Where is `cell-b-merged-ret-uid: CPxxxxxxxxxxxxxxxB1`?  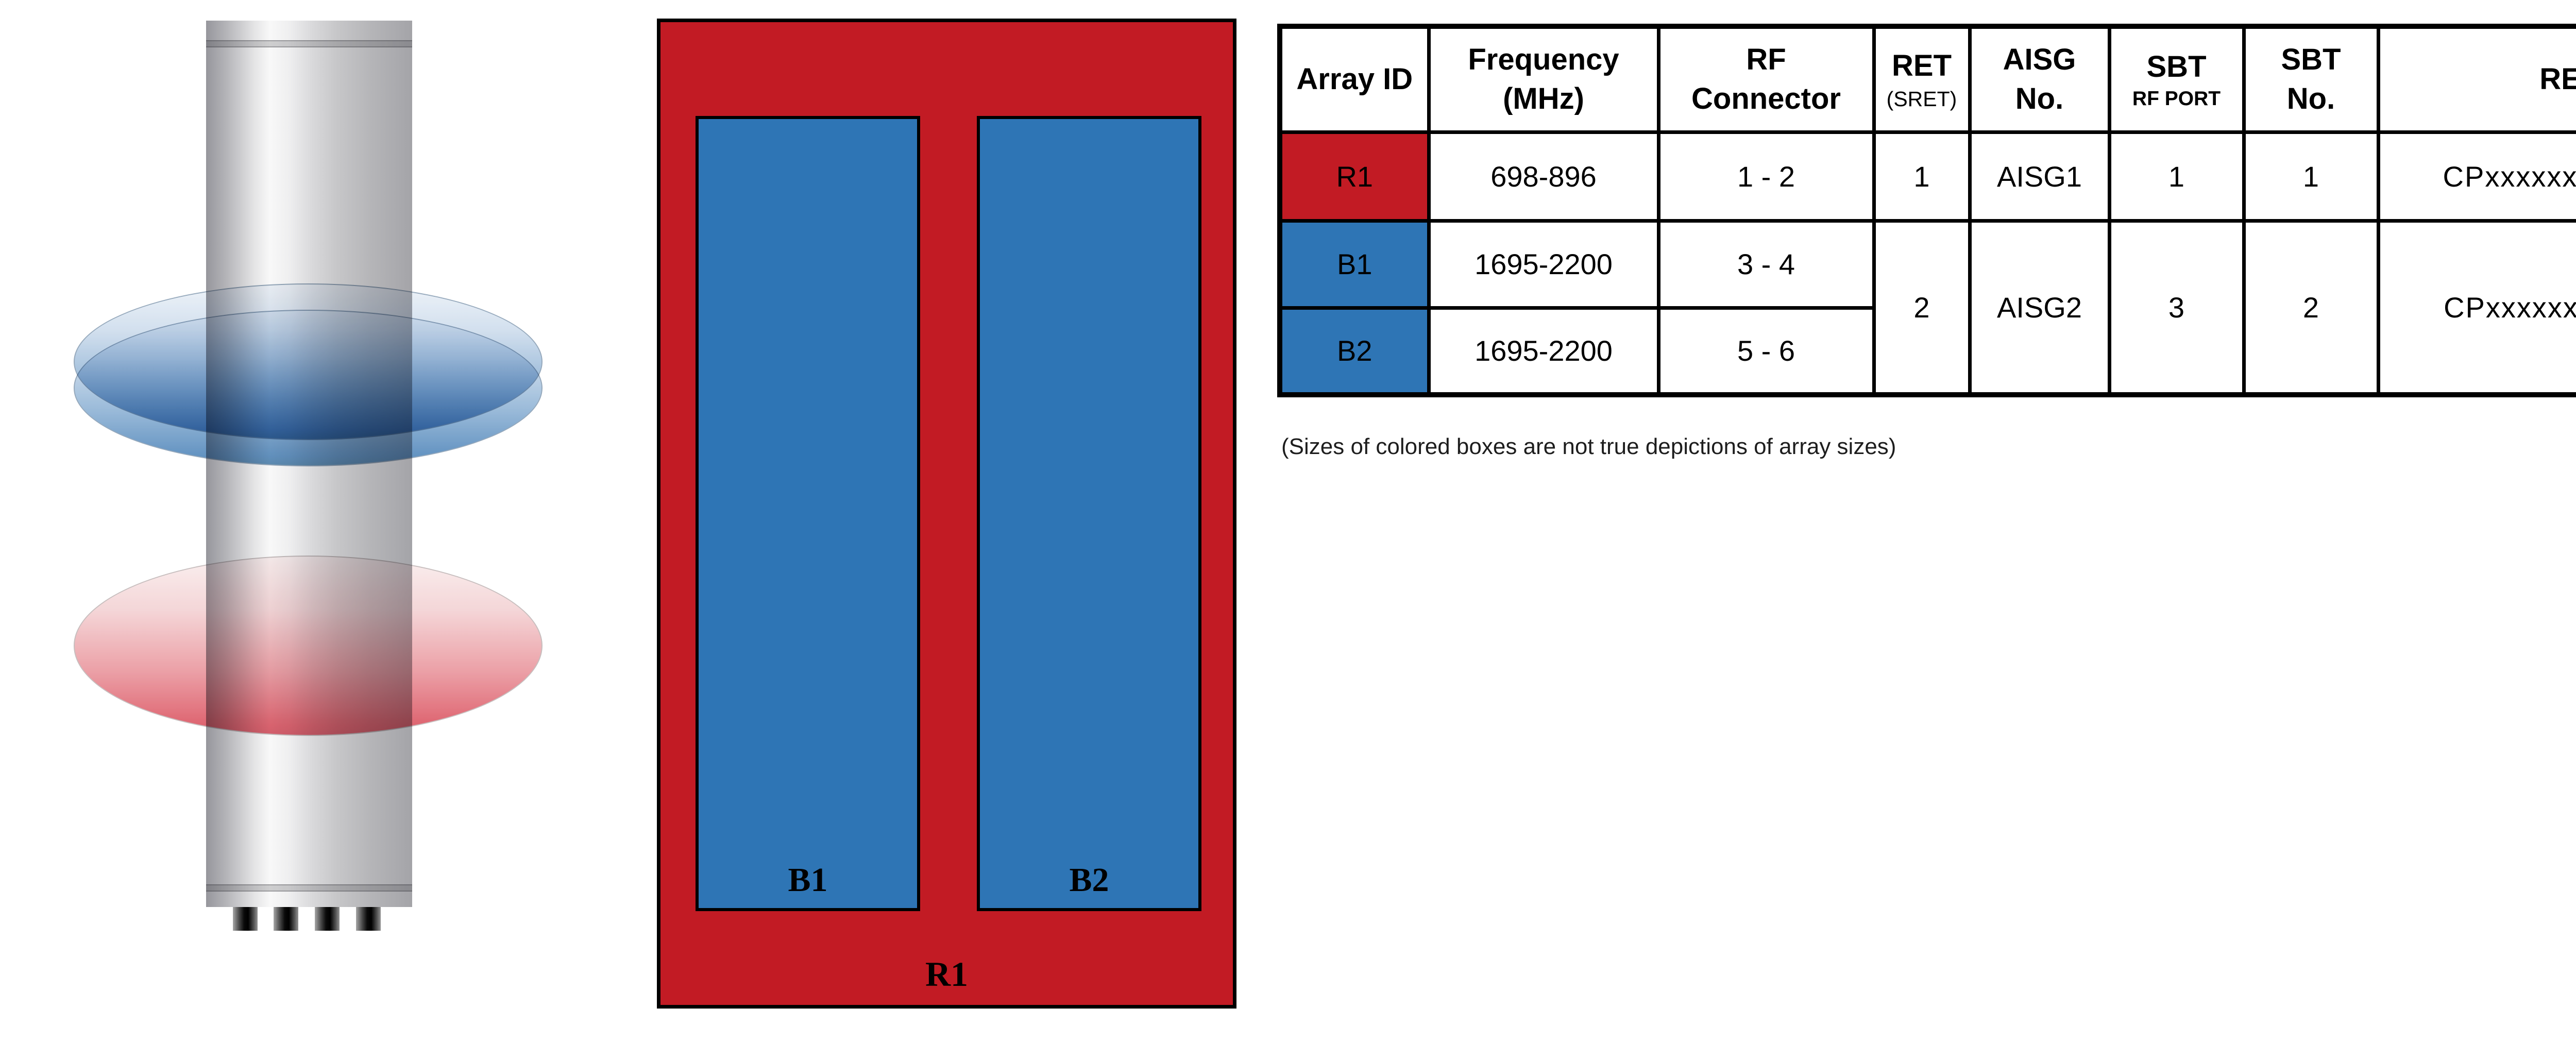 cell-b-merged-ret-uid: CPxxxxxxxxxxxxxxxB1 is located at coordinates (2476, 308).